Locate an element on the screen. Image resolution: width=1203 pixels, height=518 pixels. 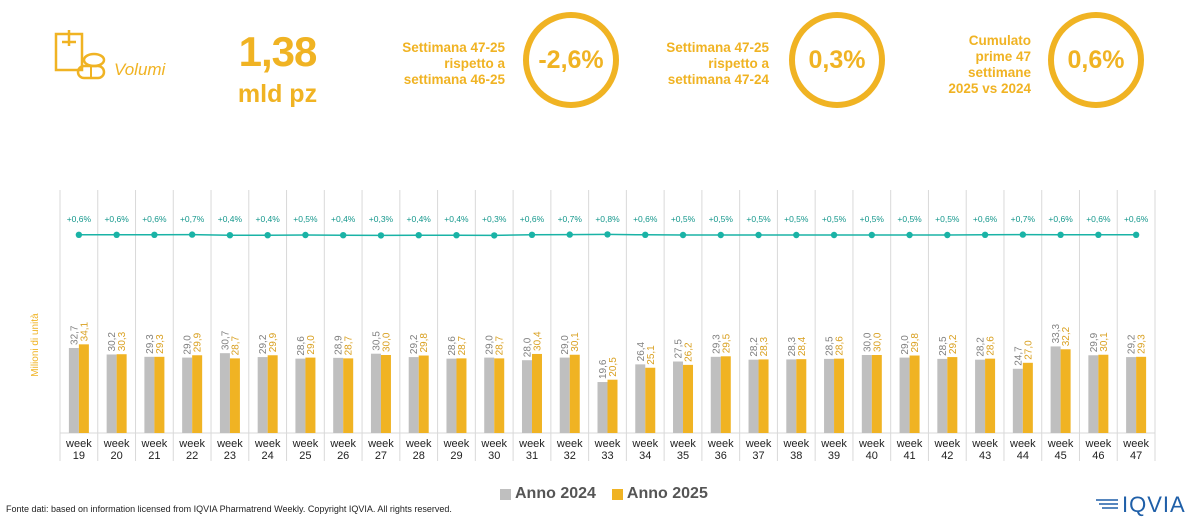
kpi-2-label: Settimana 47-25 rispetto a settimana 47-24 is located at coordinates (717, 63).